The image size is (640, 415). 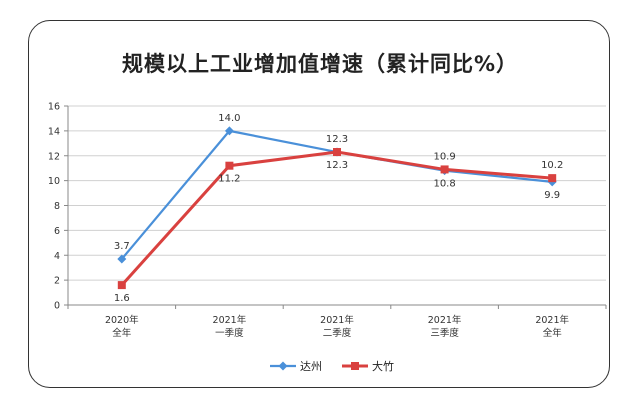 What do you see at coordinates (337, 333) in the screenshot?
I see `x-tick-label: 二季度` at bounding box center [337, 333].